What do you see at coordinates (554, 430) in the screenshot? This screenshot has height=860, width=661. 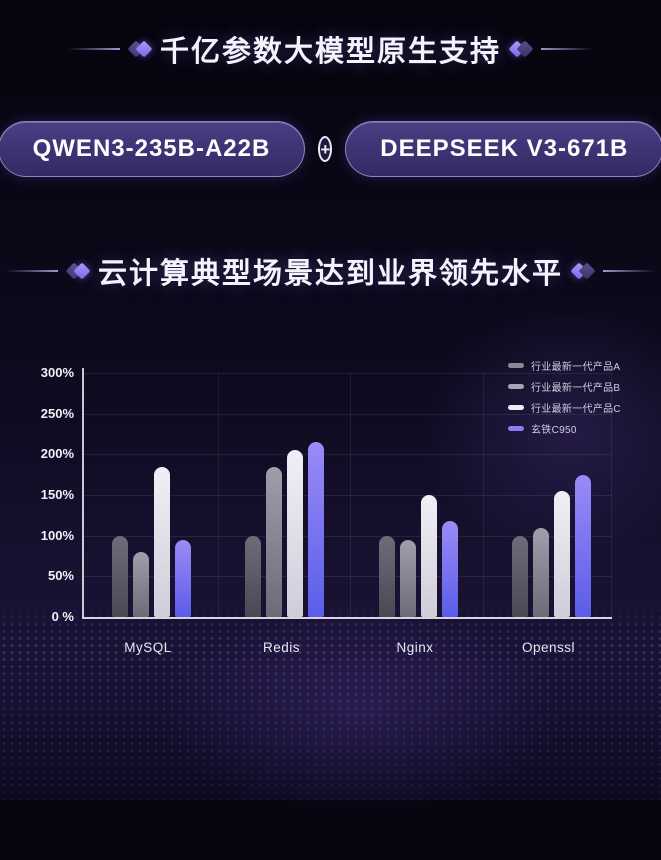 I see `legend-label: 玄铁C950` at bounding box center [554, 430].